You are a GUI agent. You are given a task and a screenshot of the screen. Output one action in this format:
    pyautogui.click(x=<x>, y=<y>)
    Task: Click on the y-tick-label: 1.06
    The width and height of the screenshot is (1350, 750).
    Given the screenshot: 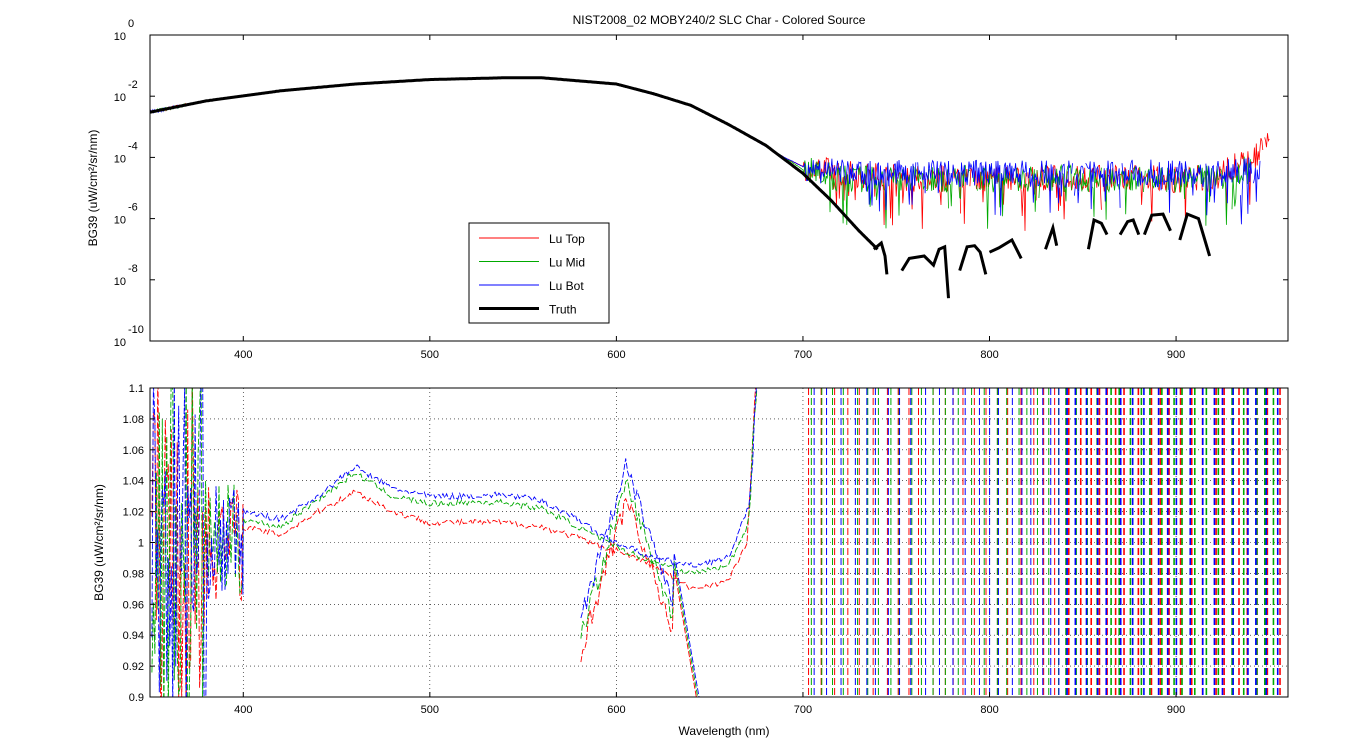 What is the action you would take?
    pyautogui.click(x=133, y=451)
    